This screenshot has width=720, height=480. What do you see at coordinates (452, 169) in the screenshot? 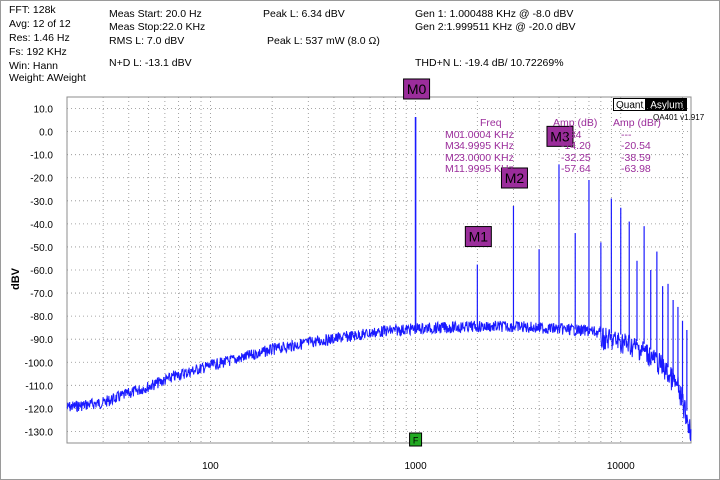
I see `marker-row-name: M1` at bounding box center [452, 169].